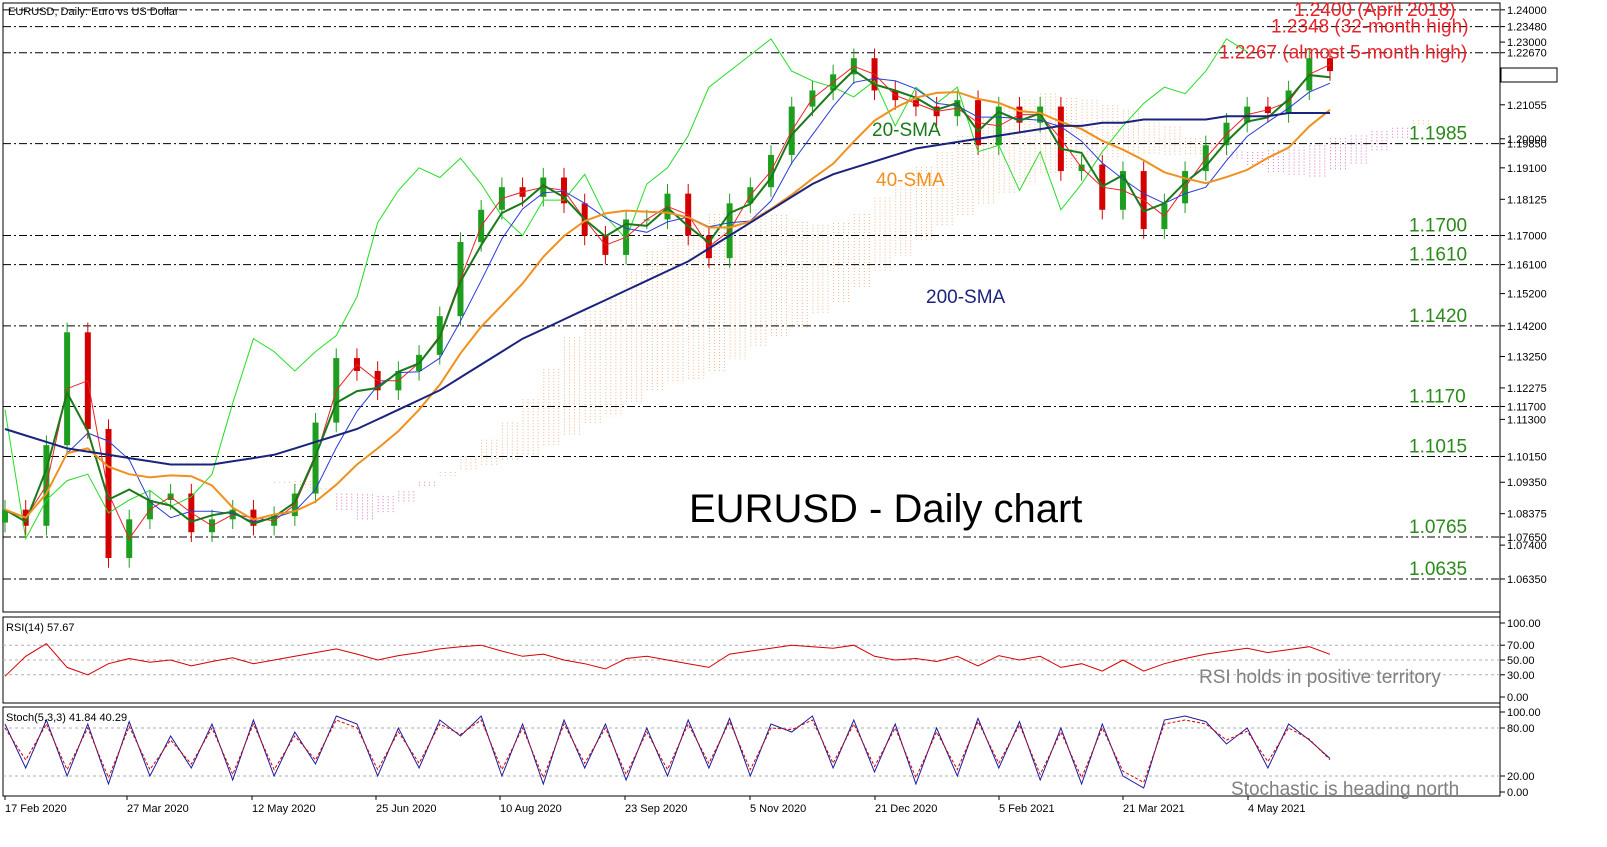 The width and height of the screenshot is (1607, 847). I want to click on level-label-red: 1.2400 (April 2018), so click(1375, 10).